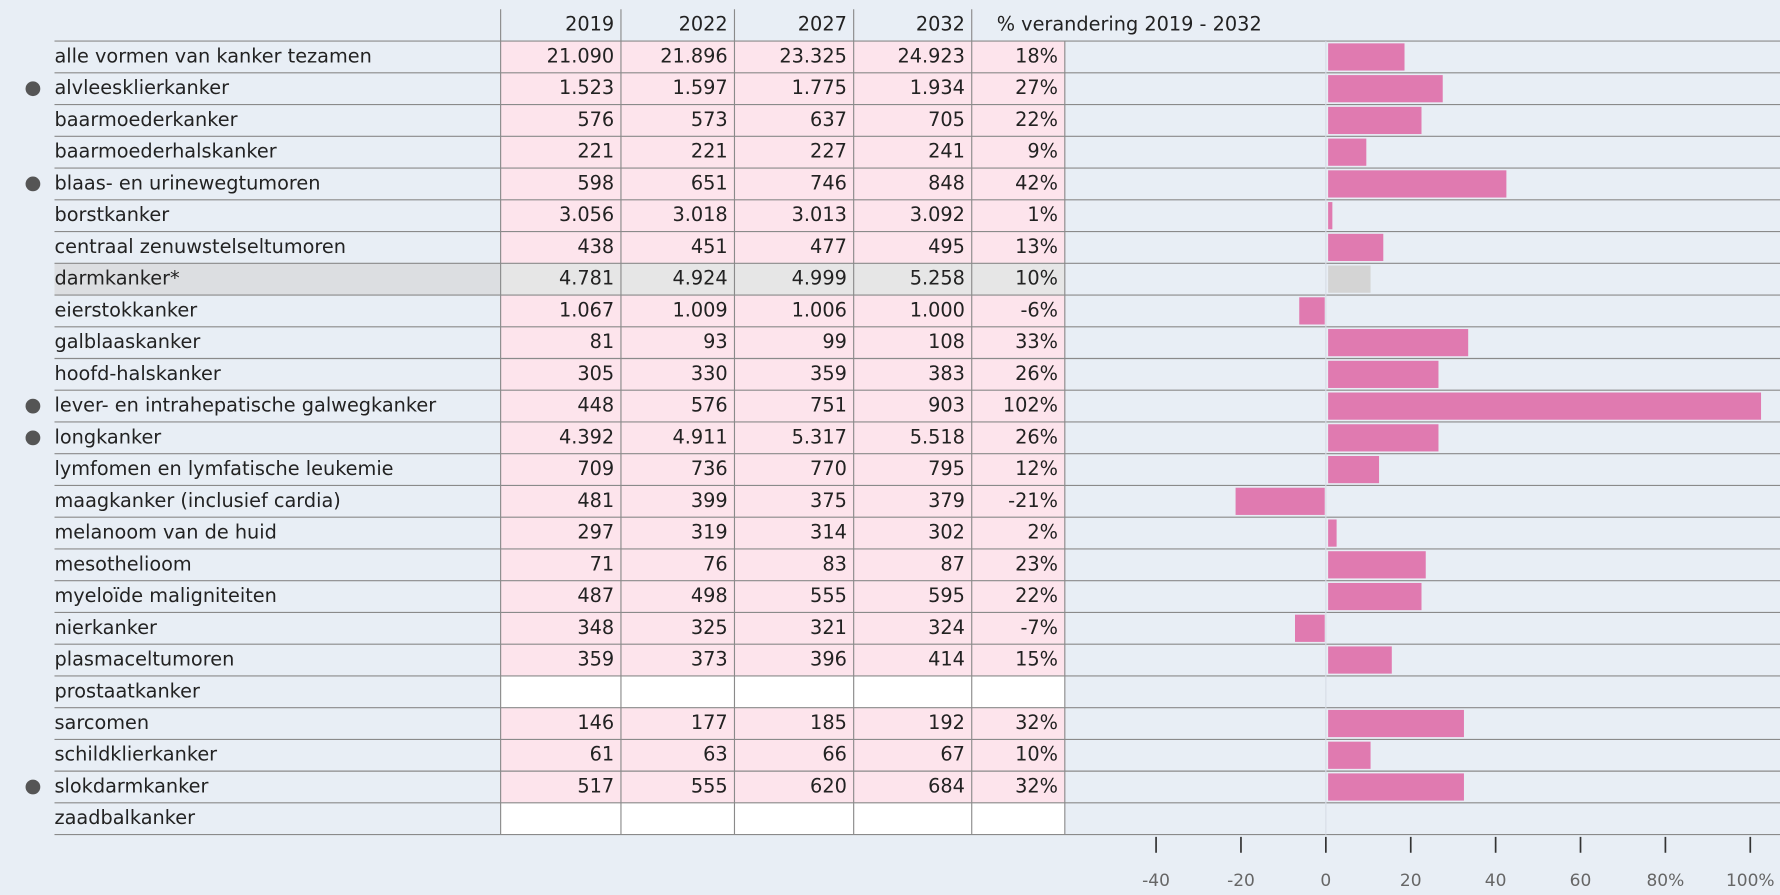 The image size is (1780, 895). Describe the element at coordinates (586, 87) in the screenshot. I see `cell-value: 1.523` at that location.